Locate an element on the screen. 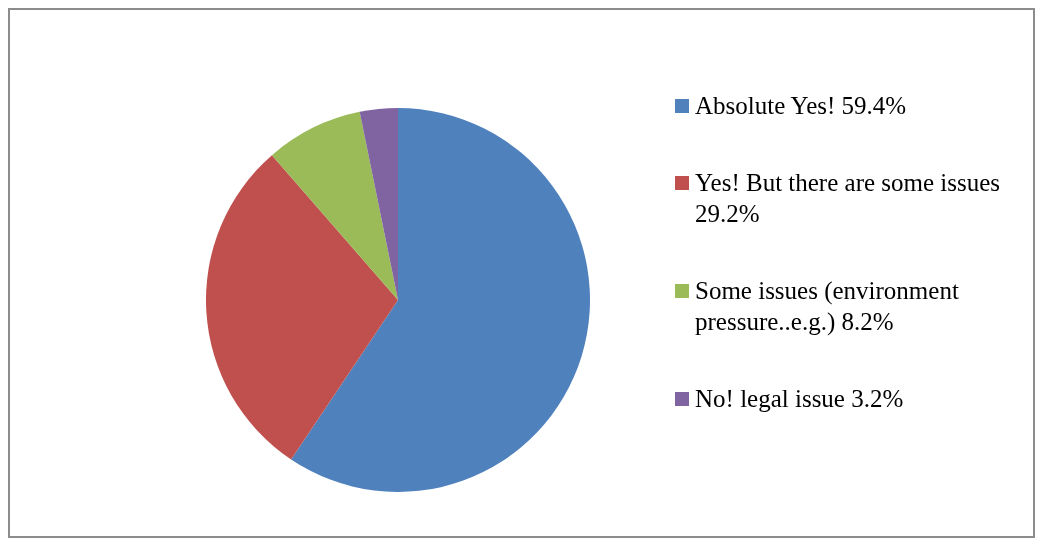 The image size is (1043, 545). legend-label: Some issues (environment pressure..e.g.) 8.2% is located at coordinates (827, 306).